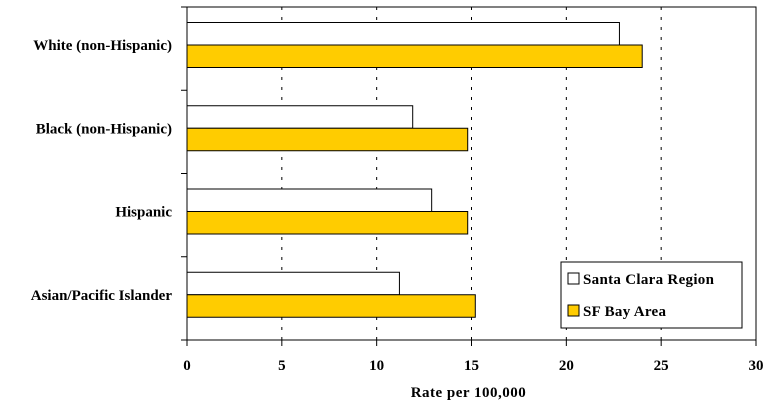 The image size is (764, 408). Describe the element at coordinates (756, 366) in the screenshot. I see `x-tick-label-6: 30` at that location.